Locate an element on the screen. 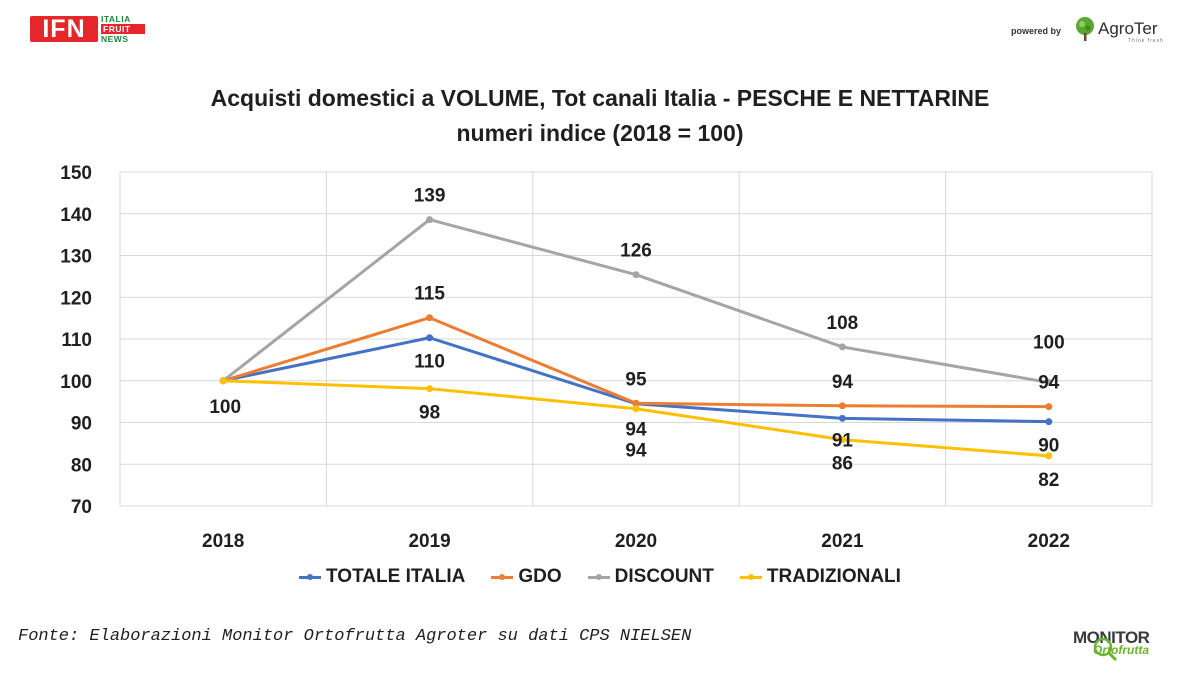 This screenshot has height=675, width=1200. powered-by-label: powered by is located at coordinates (1036, 31).